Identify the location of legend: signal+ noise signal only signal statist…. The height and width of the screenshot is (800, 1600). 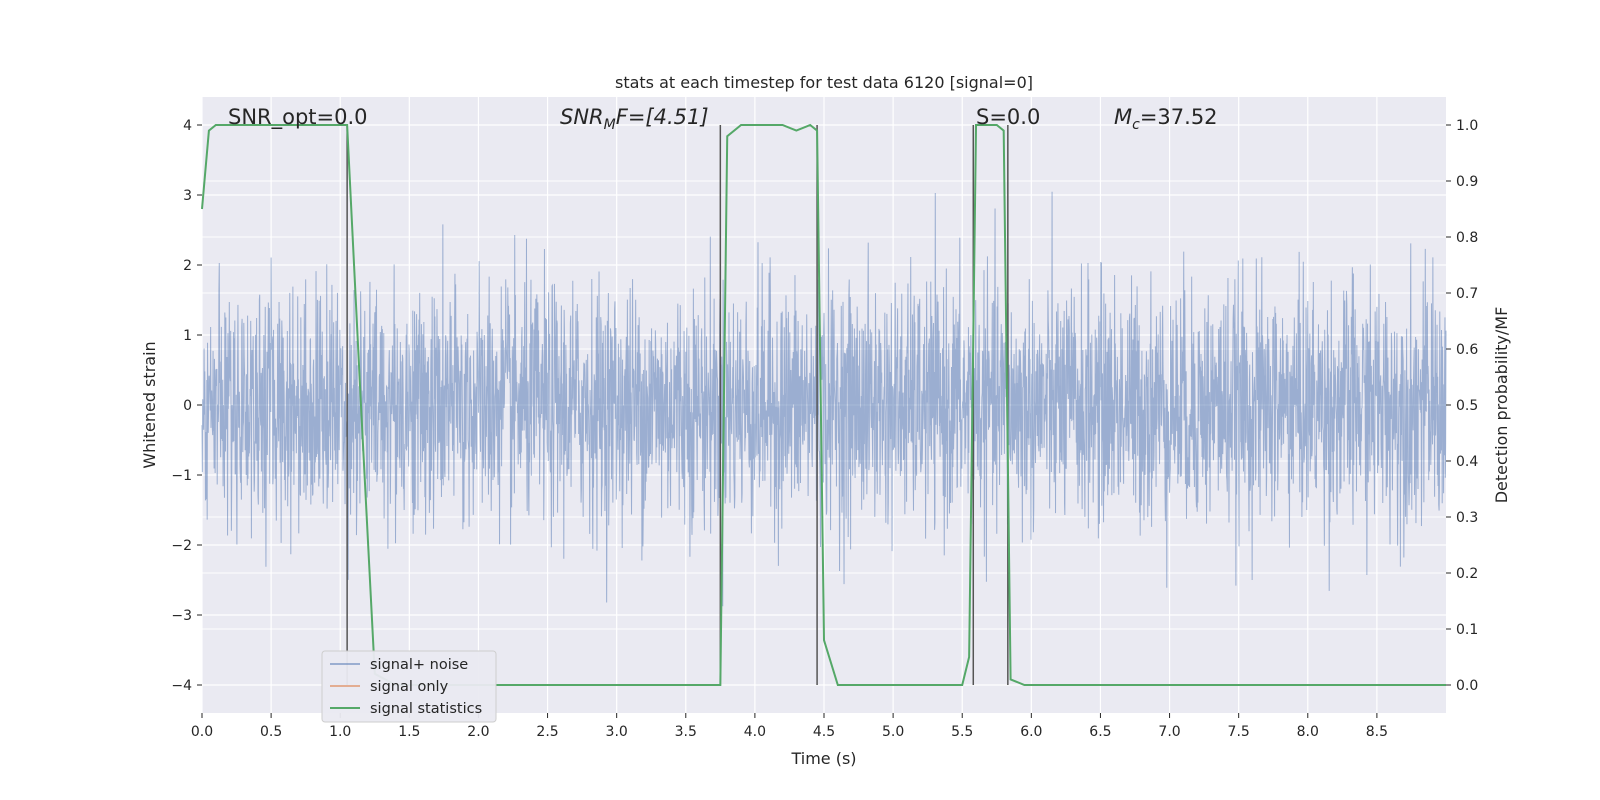
(409, 686).